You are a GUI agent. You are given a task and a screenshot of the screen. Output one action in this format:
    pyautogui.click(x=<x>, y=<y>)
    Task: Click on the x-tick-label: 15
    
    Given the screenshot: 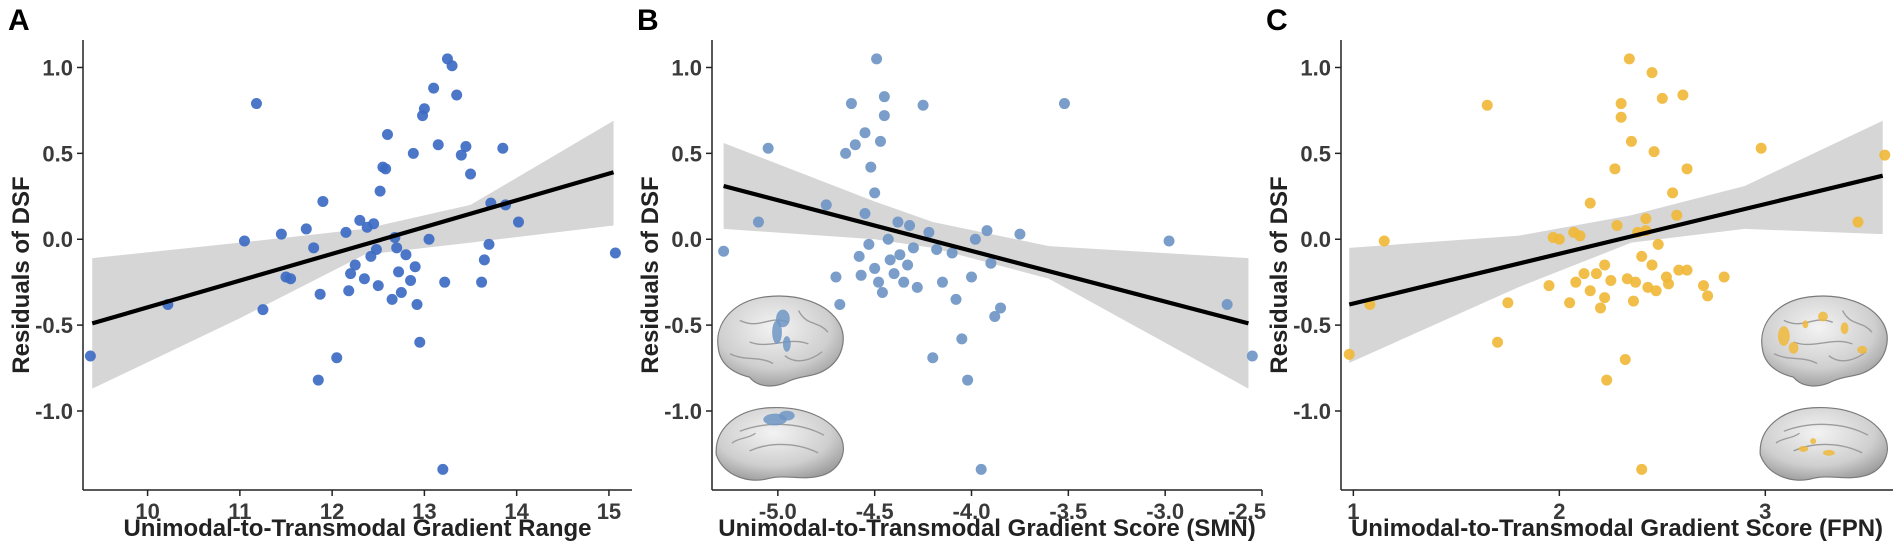 What is the action you would take?
    pyautogui.click(x=609, y=511)
    